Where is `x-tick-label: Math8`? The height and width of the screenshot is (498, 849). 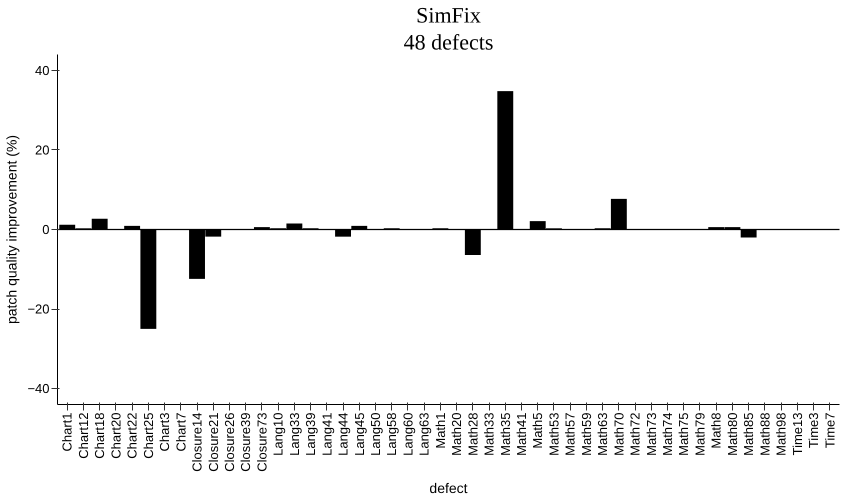 x-tick-label: Math8 is located at coordinates (716, 430).